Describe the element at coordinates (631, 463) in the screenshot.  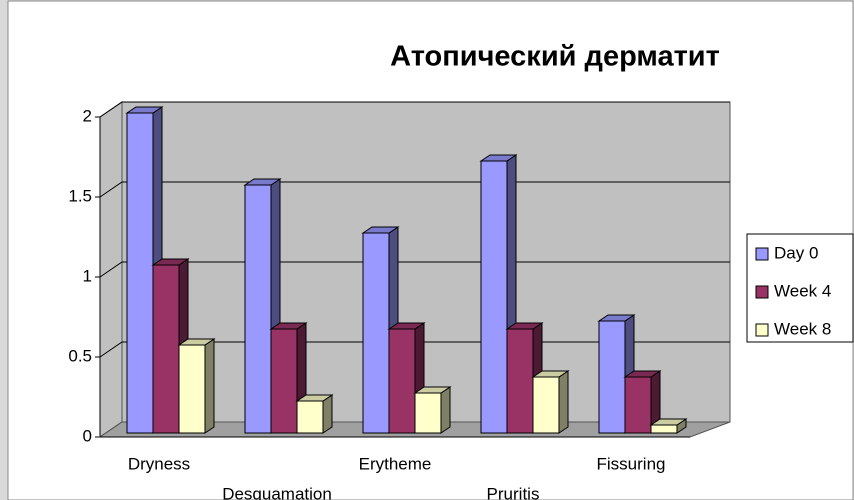
I see `x-tick-label: Fissuring` at that location.